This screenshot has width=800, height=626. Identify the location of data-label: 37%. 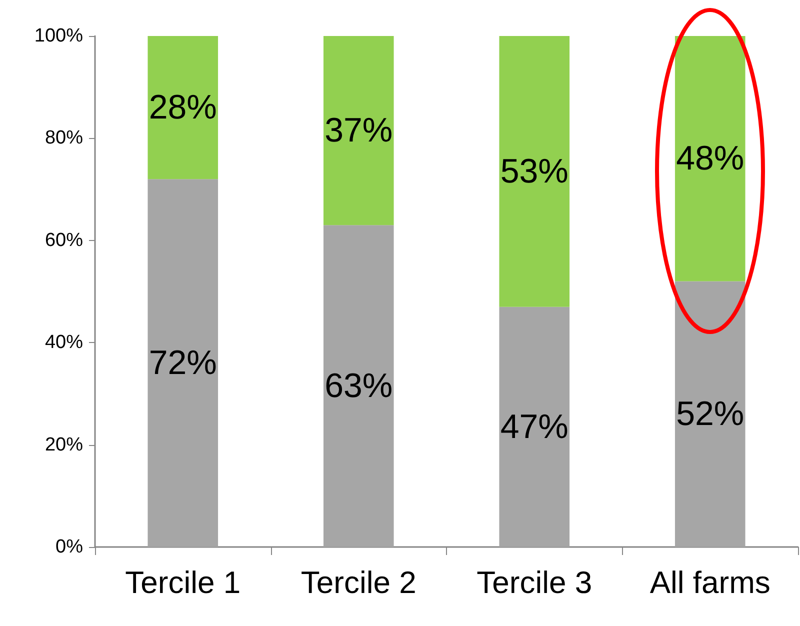
(358, 131).